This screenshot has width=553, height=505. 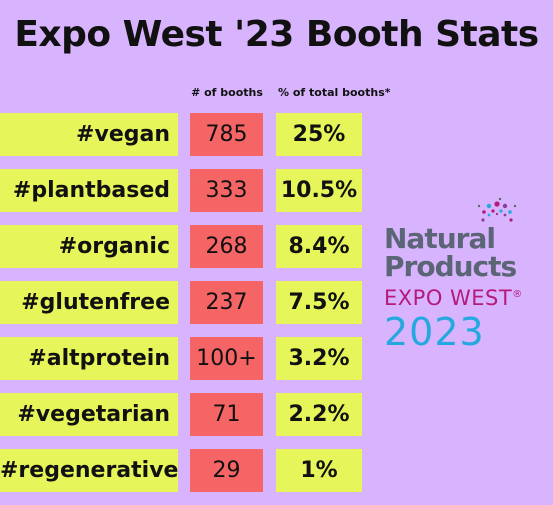 I want to click on table-row: #vegan 785 25%, so click(x=276, y=134).